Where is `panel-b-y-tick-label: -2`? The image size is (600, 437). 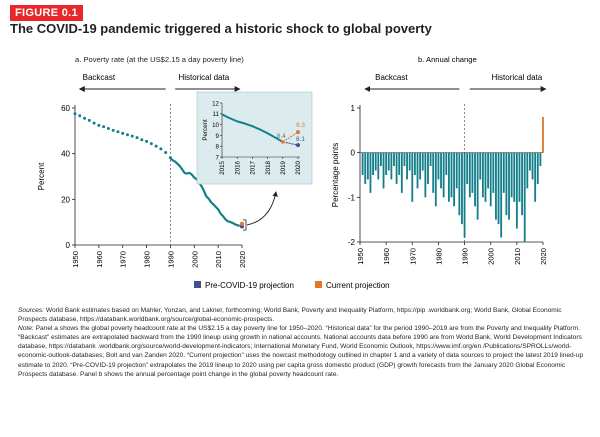 panel-b-y-tick-label: -2 is located at coordinates (352, 242).